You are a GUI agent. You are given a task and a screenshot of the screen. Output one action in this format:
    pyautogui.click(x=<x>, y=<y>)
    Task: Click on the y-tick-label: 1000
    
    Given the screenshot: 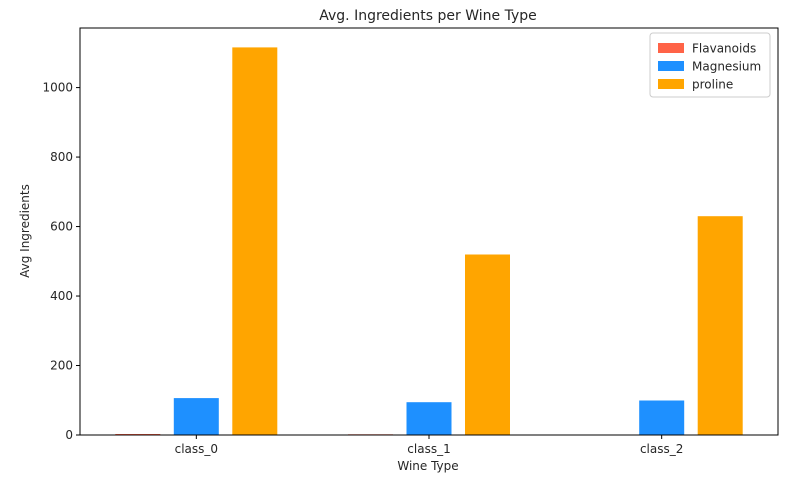 What is the action you would take?
    pyautogui.click(x=57, y=88)
    